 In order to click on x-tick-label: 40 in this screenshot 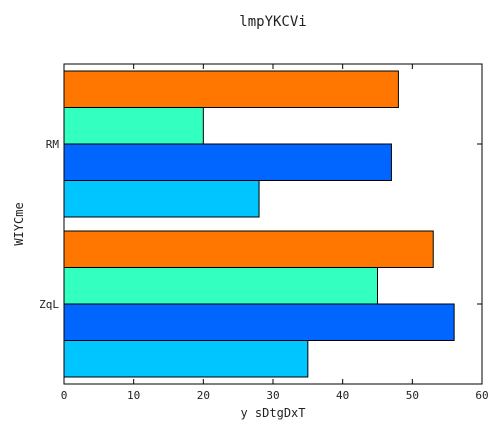, I will do `click(342, 395)`.